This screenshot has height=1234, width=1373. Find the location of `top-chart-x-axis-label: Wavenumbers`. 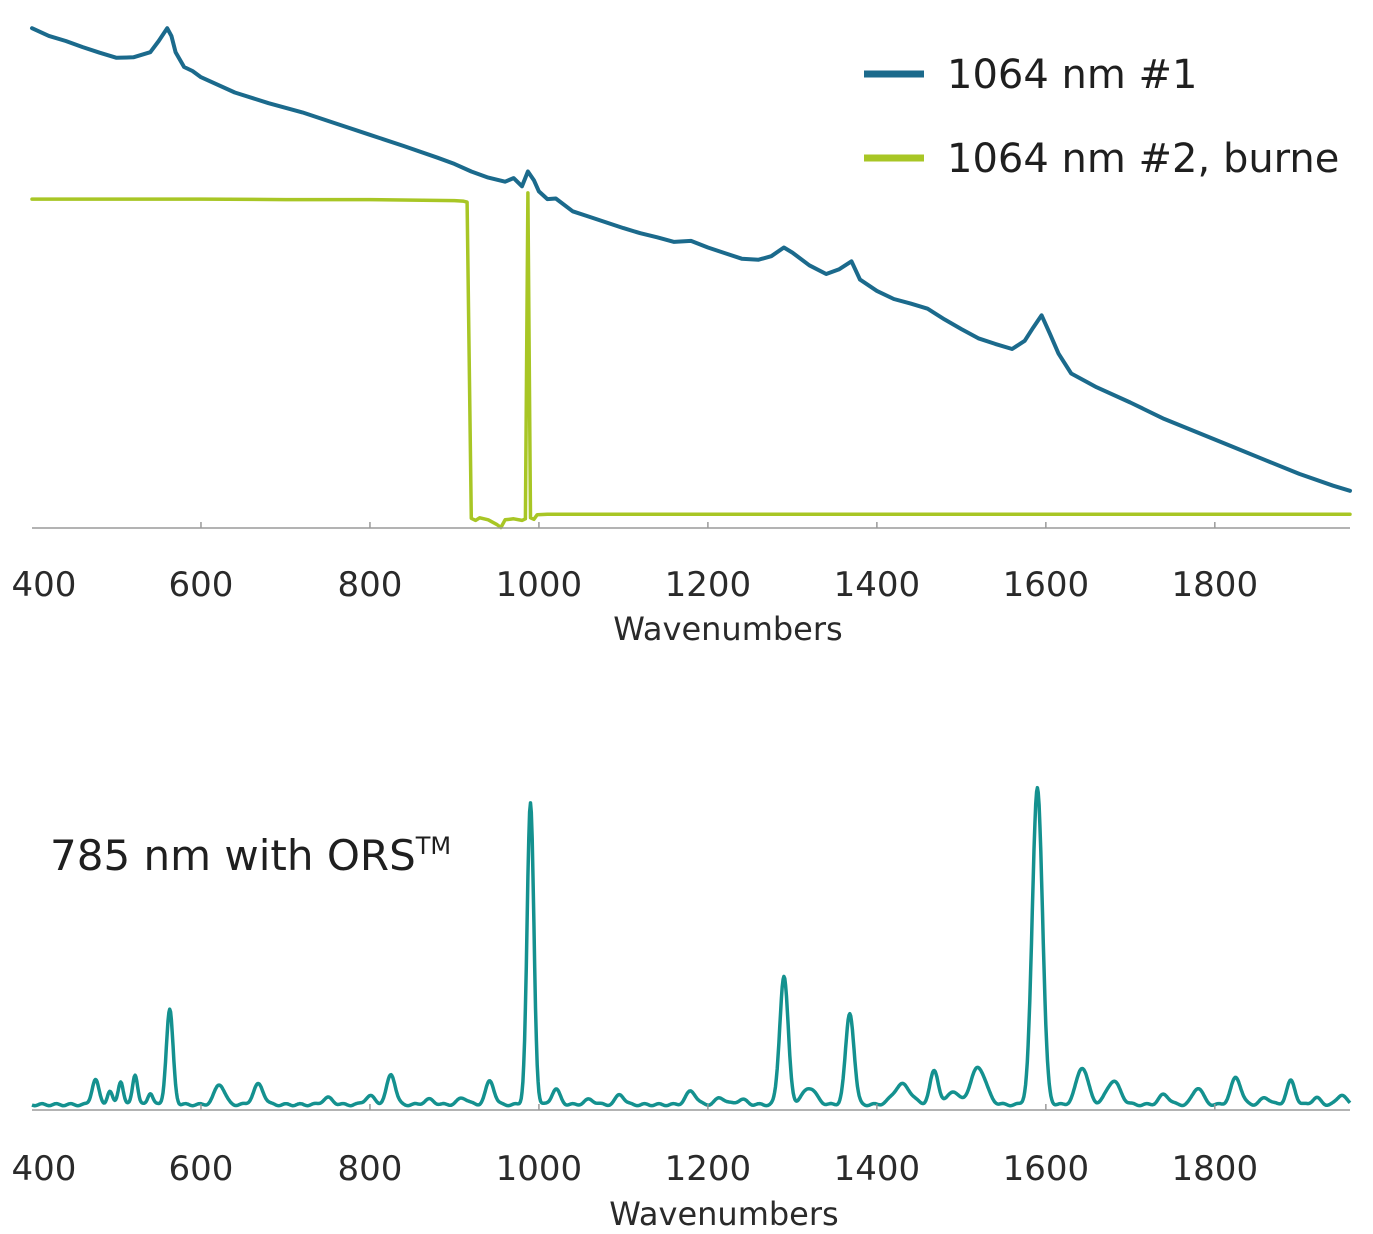

top-chart-x-axis-label: Wavenumbers is located at coordinates (727, 629).